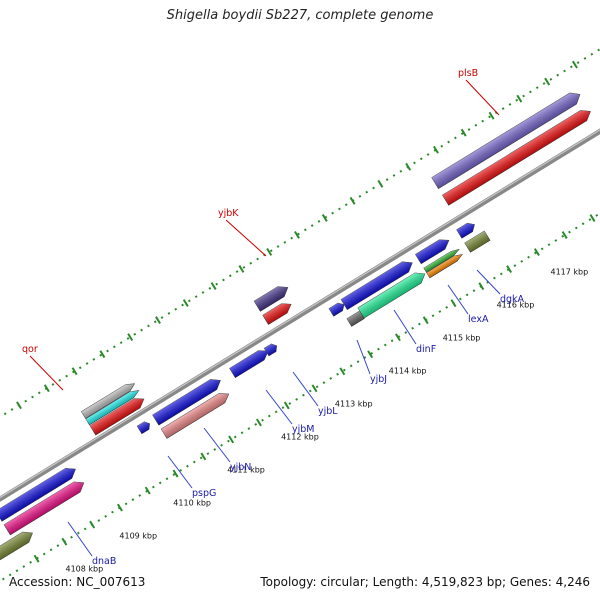 The image size is (600, 600). Describe the element at coordinates (468, 73) in the screenshot. I see `gene-label-plsB: plsB` at that location.